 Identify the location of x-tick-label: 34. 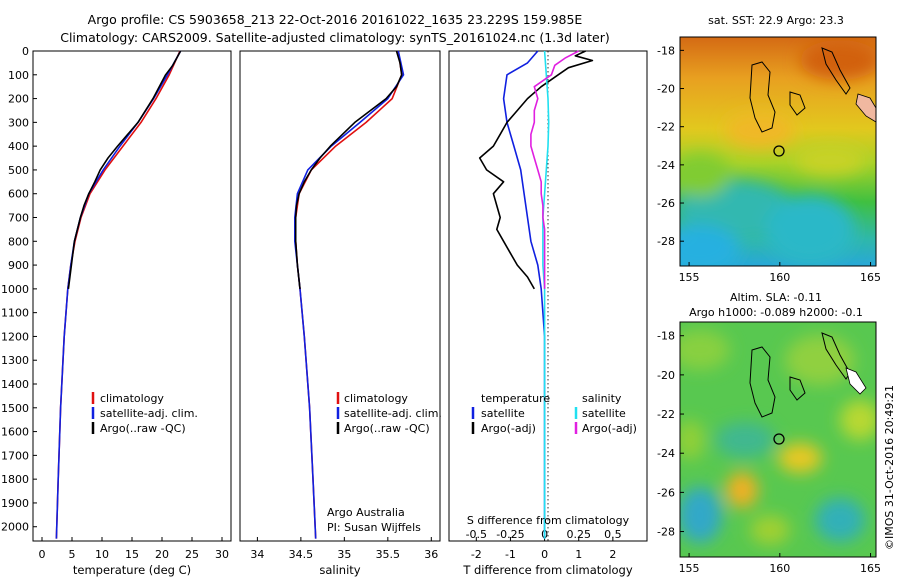
(257, 554).